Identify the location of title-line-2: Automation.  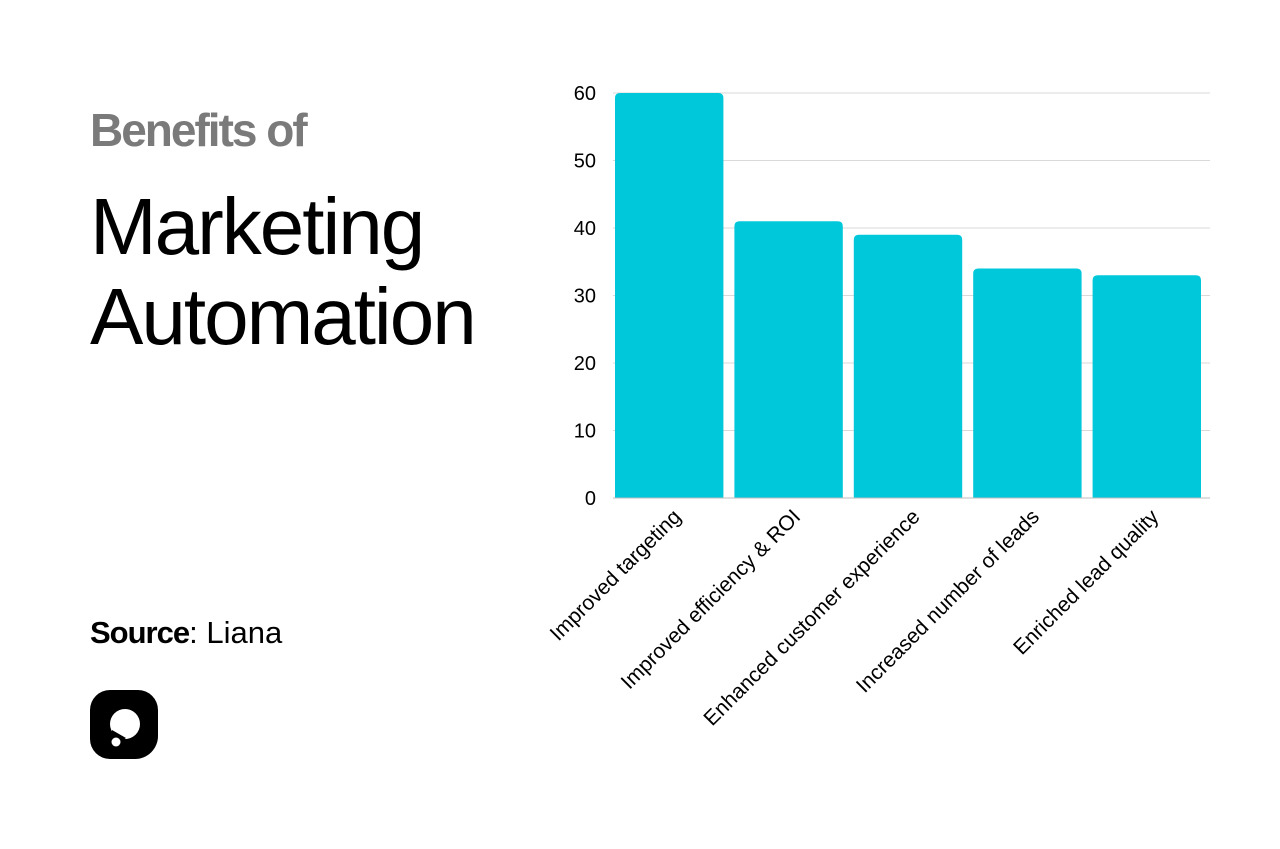
(283, 316).